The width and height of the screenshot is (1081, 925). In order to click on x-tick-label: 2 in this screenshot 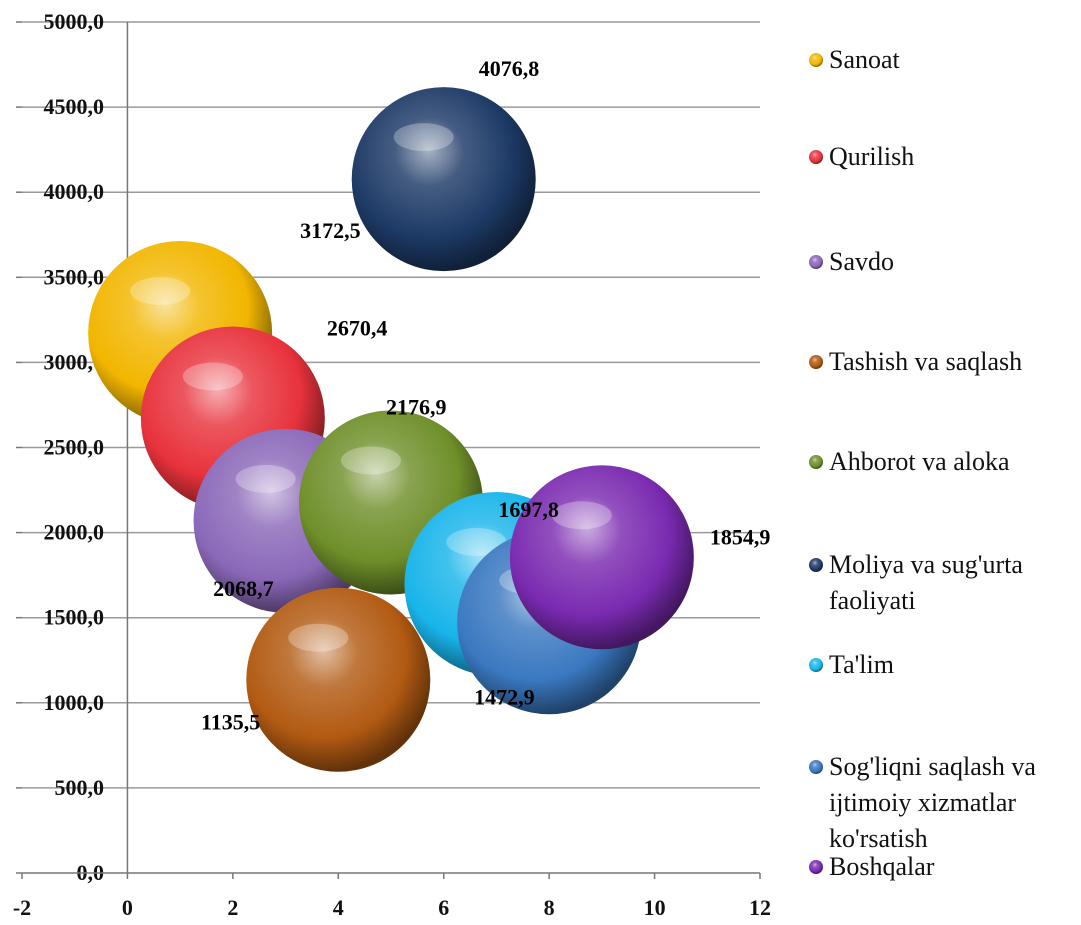, I will do `click(232, 907)`.